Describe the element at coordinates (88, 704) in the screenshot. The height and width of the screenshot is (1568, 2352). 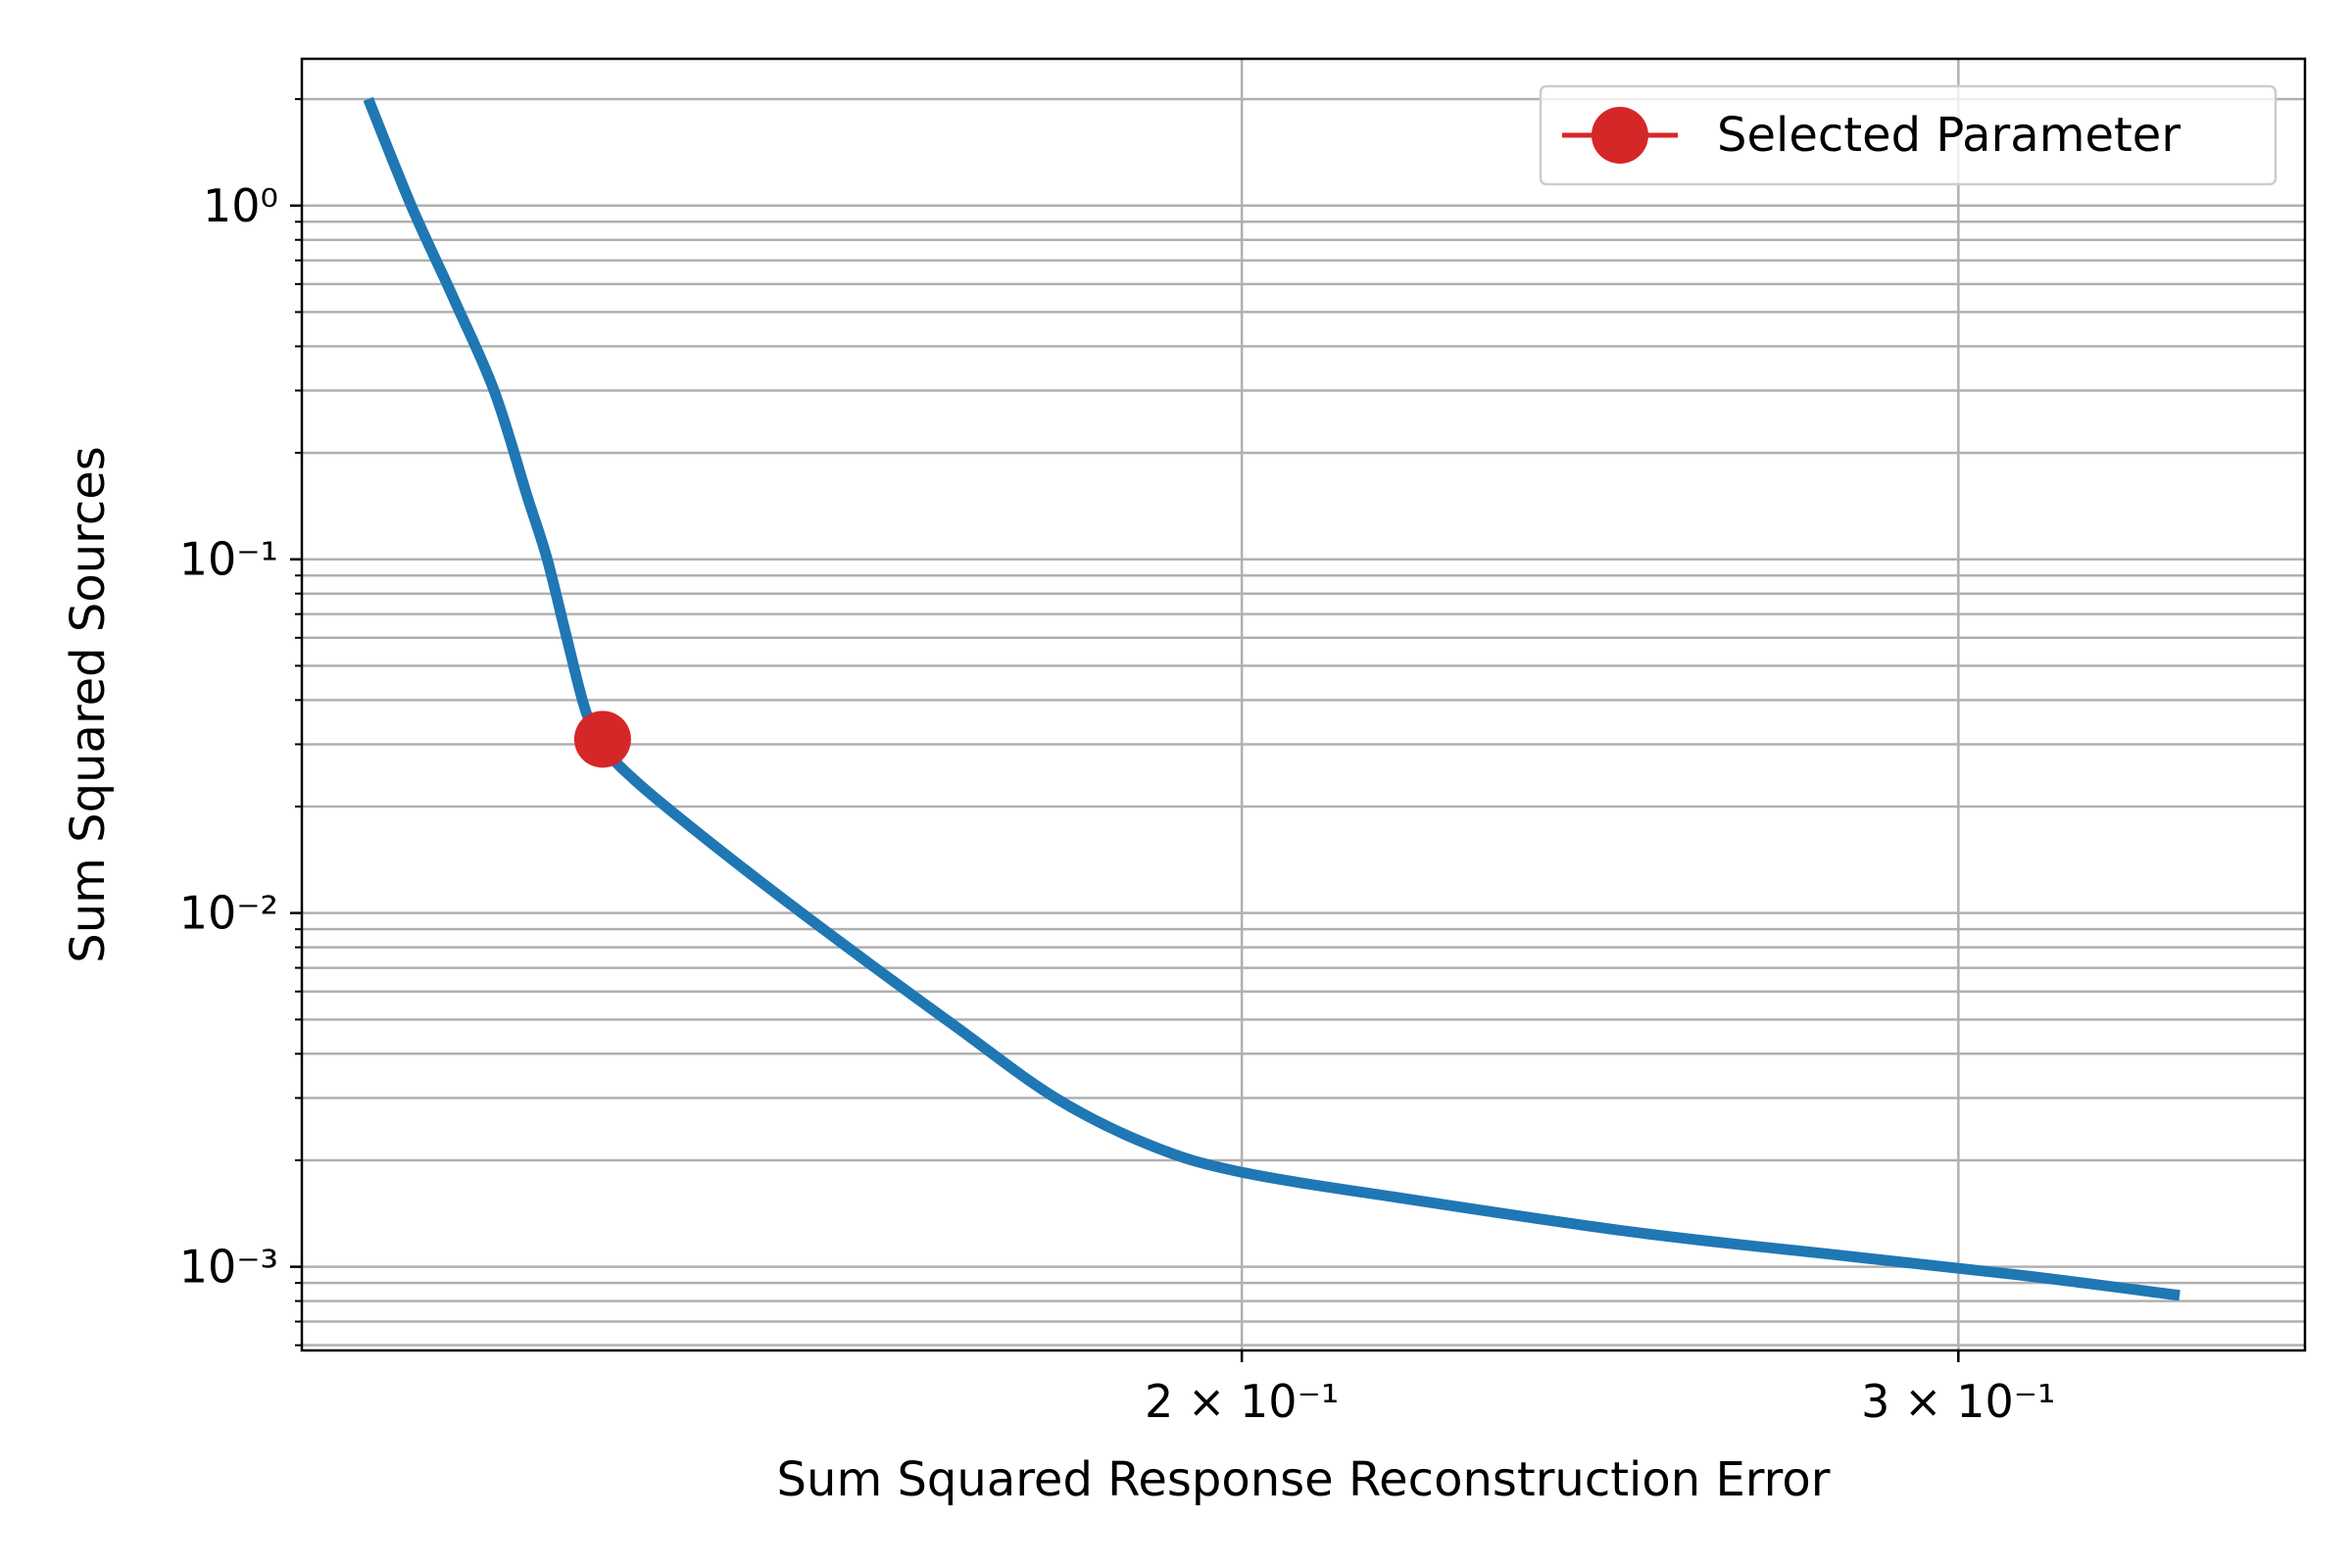
I see `y-axis-label: Sum Squared Sources` at that location.